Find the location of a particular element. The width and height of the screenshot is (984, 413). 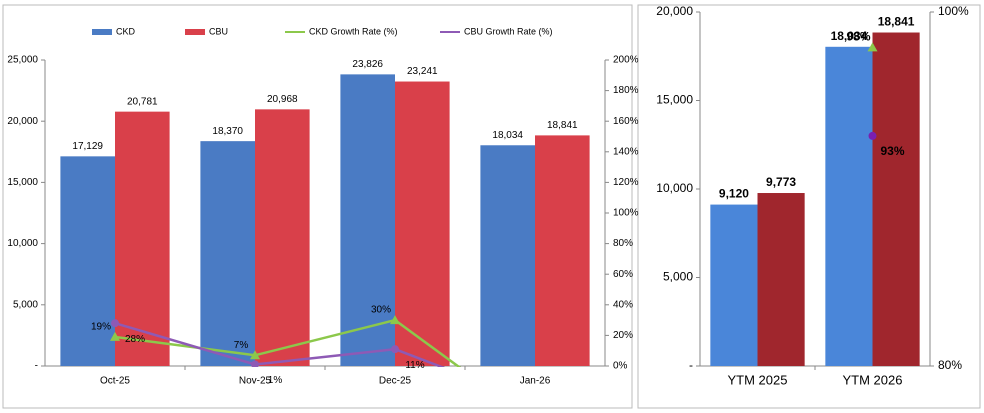

y2-tick-label: 0% is located at coordinates (620, 366).